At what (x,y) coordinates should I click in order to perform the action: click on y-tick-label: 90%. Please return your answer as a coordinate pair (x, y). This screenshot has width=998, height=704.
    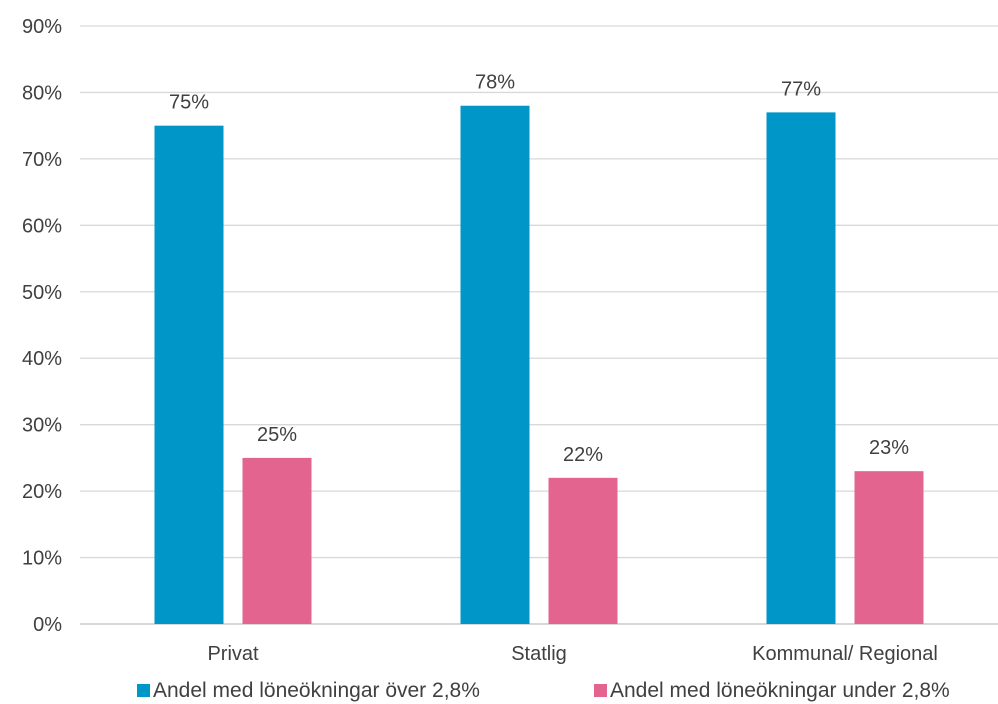
    Looking at the image, I should click on (42, 27).